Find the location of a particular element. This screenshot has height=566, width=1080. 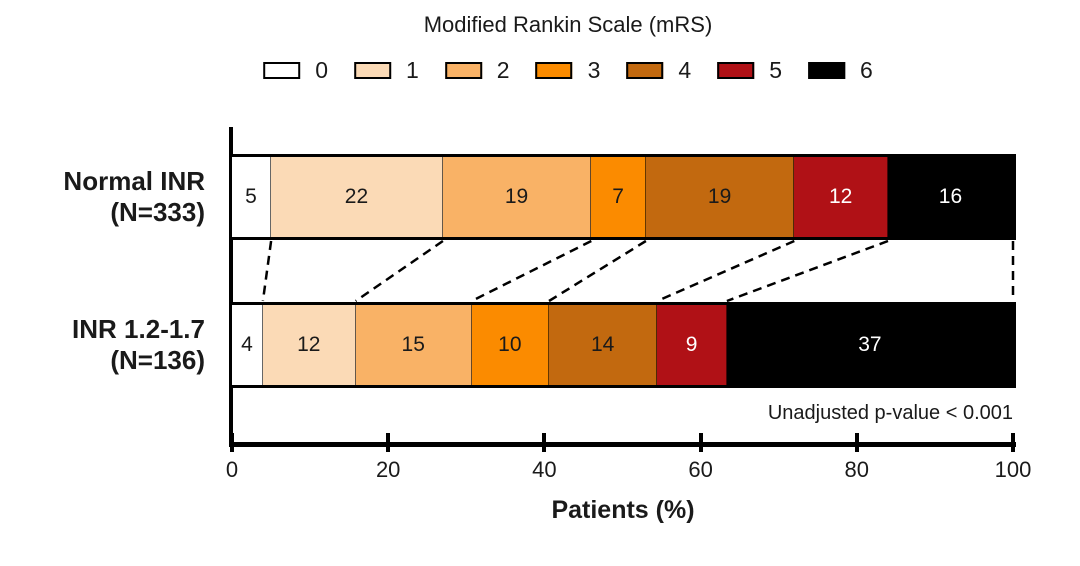

bar-segment-value: 4 is located at coordinates (247, 344).